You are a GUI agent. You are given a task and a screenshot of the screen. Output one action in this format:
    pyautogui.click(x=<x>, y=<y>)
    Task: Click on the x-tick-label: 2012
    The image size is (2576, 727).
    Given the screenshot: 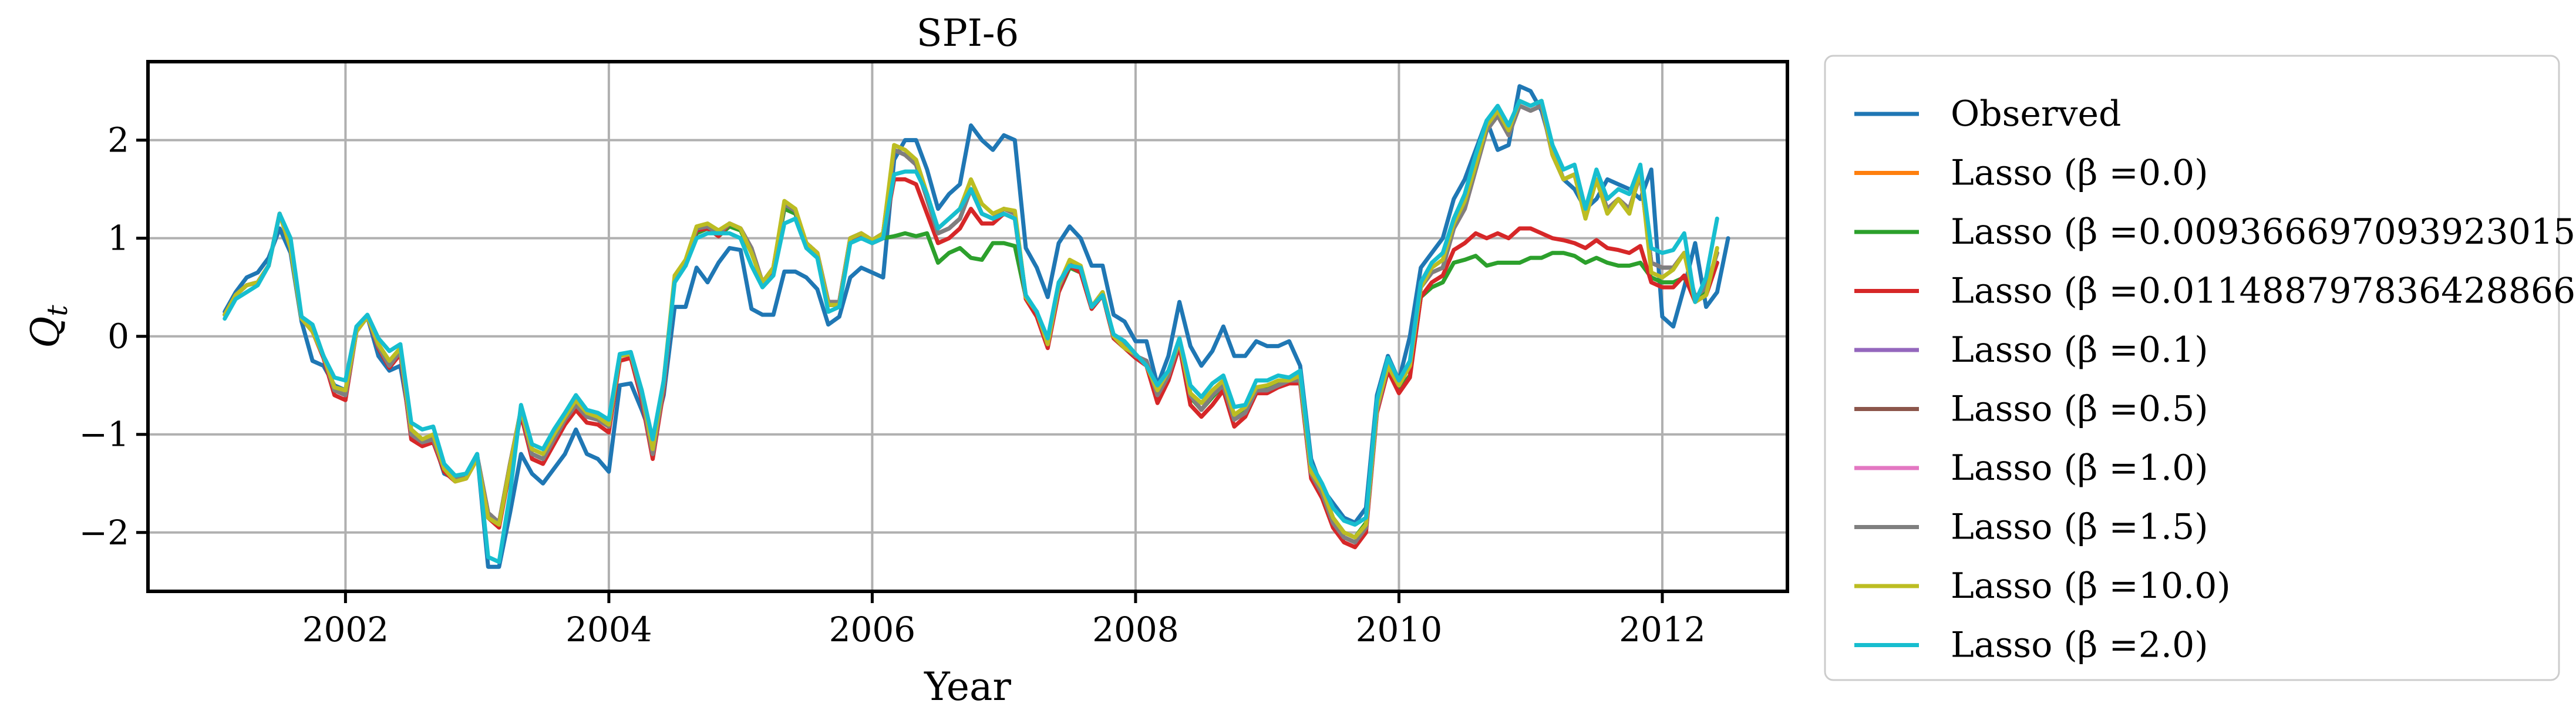 What is the action you would take?
    pyautogui.click(x=1662, y=629)
    